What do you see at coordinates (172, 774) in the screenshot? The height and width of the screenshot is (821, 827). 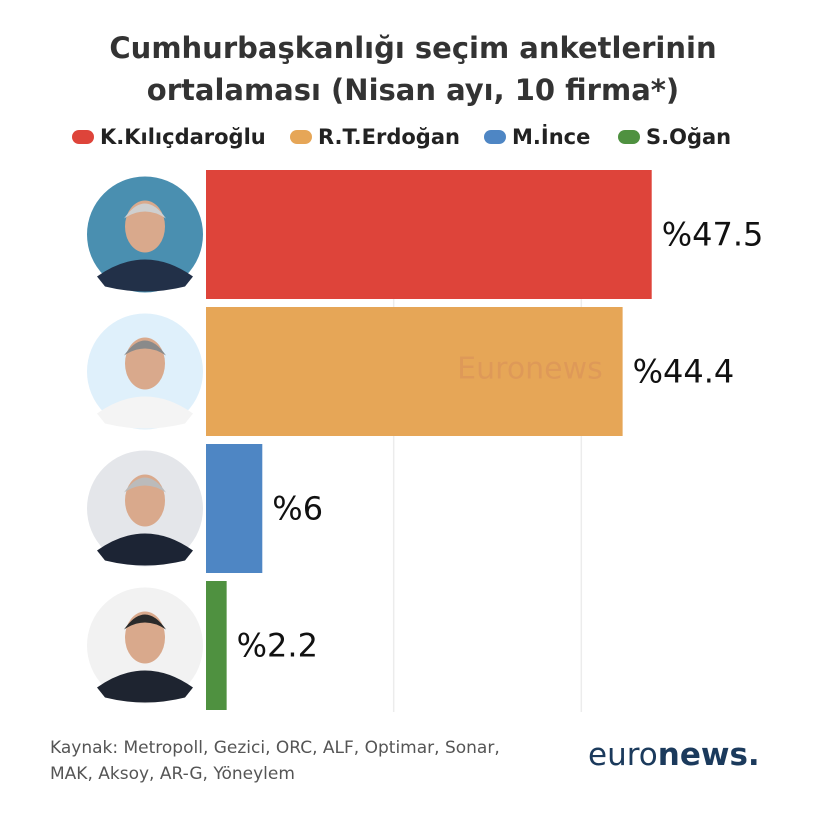 I see `source: MAK, Aksoy, AR-G, Yöneylem` at bounding box center [172, 774].